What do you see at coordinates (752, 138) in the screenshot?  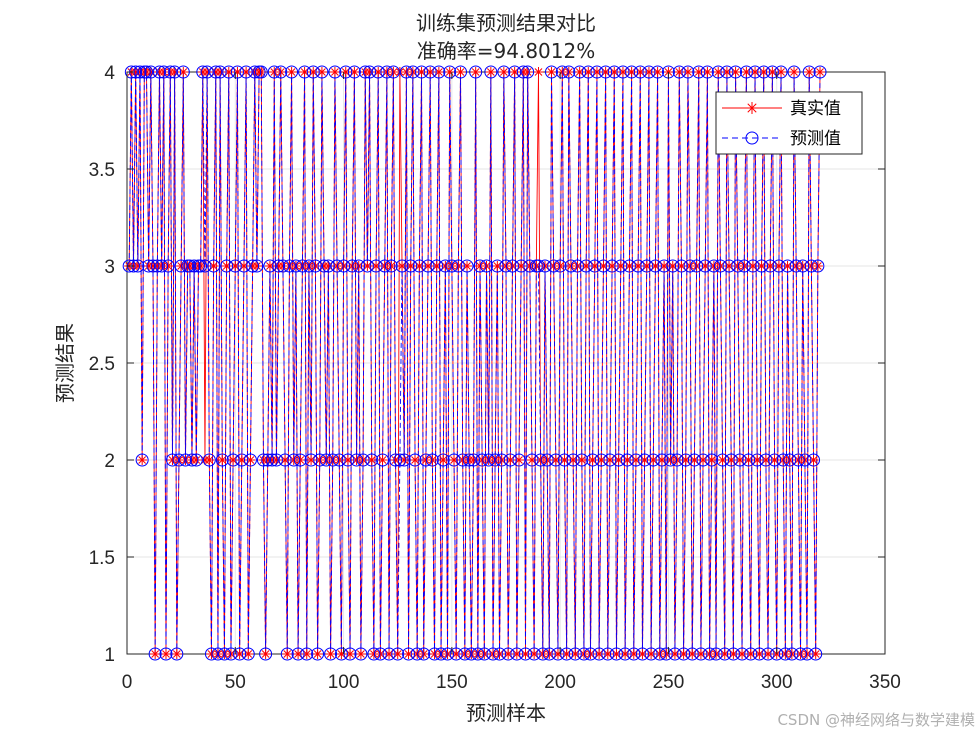 I see `legend-circle-icon` at bounding box center [752, 138].